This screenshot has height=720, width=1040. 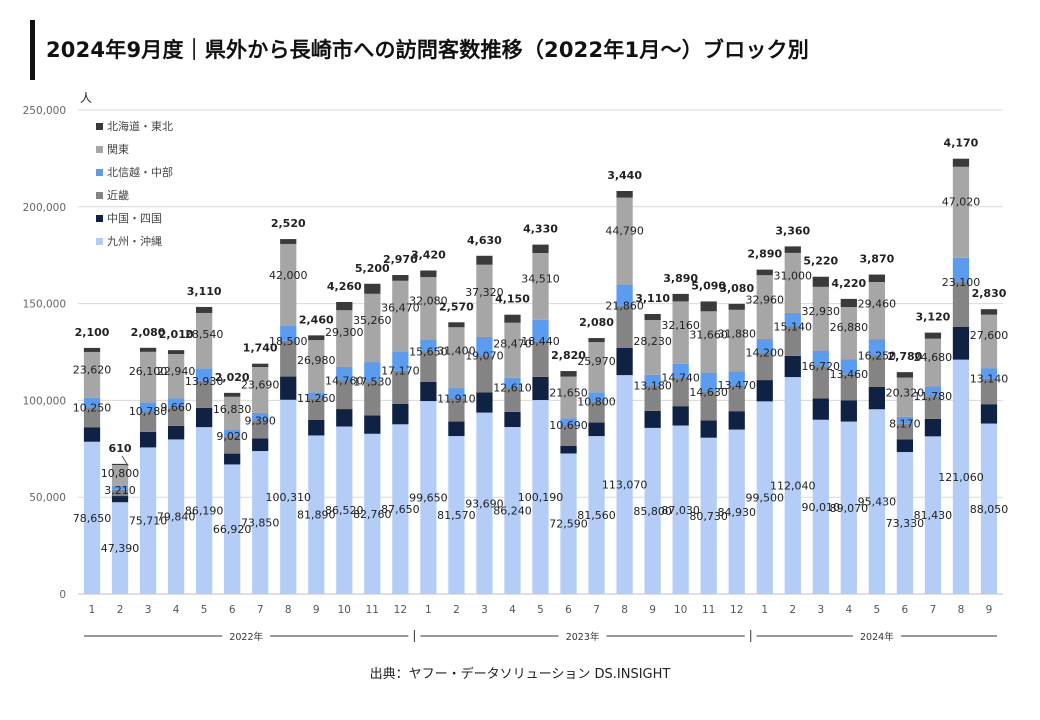 I want to click on data-label-kanto: 20,320, so click(x=905, y=392).